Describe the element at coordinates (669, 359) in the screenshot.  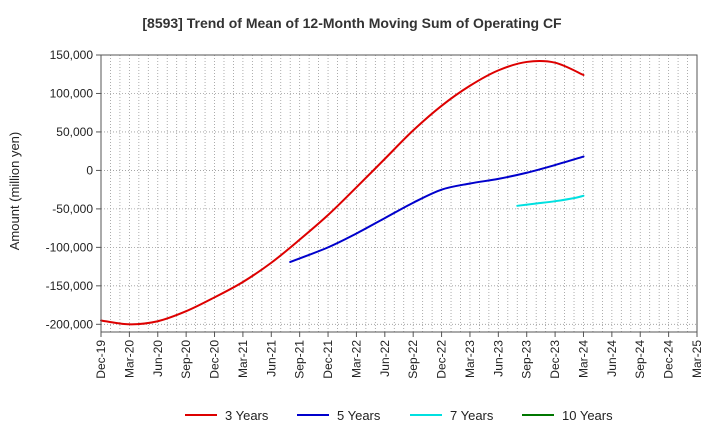
I see `x-tick-label: Dec-24` at that location.